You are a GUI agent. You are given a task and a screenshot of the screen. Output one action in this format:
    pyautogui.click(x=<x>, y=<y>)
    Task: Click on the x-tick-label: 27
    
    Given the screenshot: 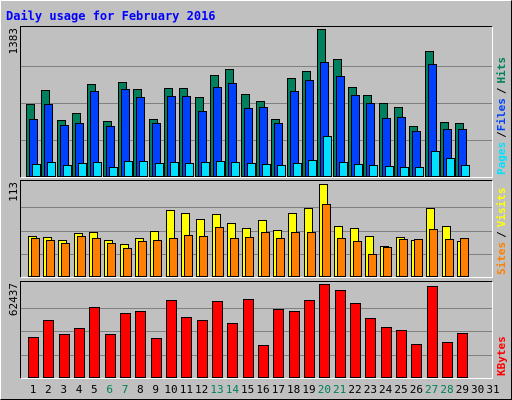 What is the action you would take?
    pyautogui.click(x=431, y=389)
    